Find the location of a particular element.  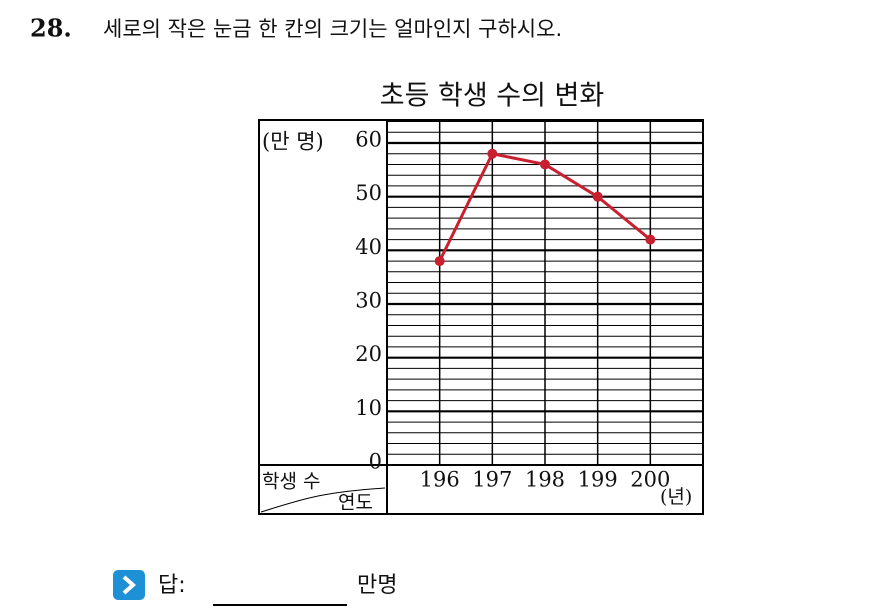

y-tick-label: 20 is located at coordinates (368, 354).